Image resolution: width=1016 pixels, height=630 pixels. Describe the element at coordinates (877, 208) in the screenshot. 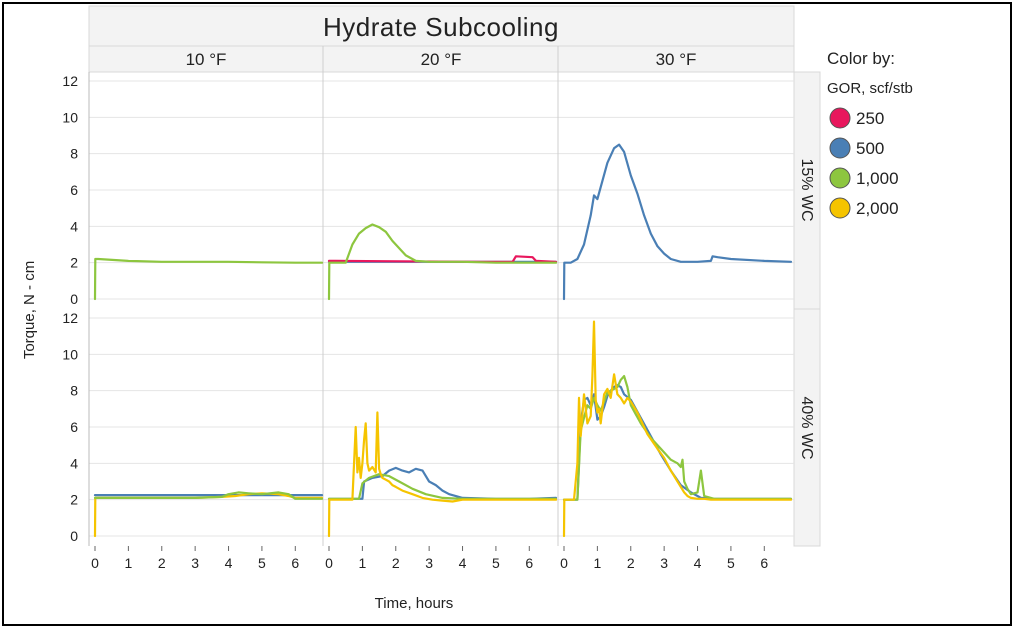

I see `legend-label: 2,000` at that location.